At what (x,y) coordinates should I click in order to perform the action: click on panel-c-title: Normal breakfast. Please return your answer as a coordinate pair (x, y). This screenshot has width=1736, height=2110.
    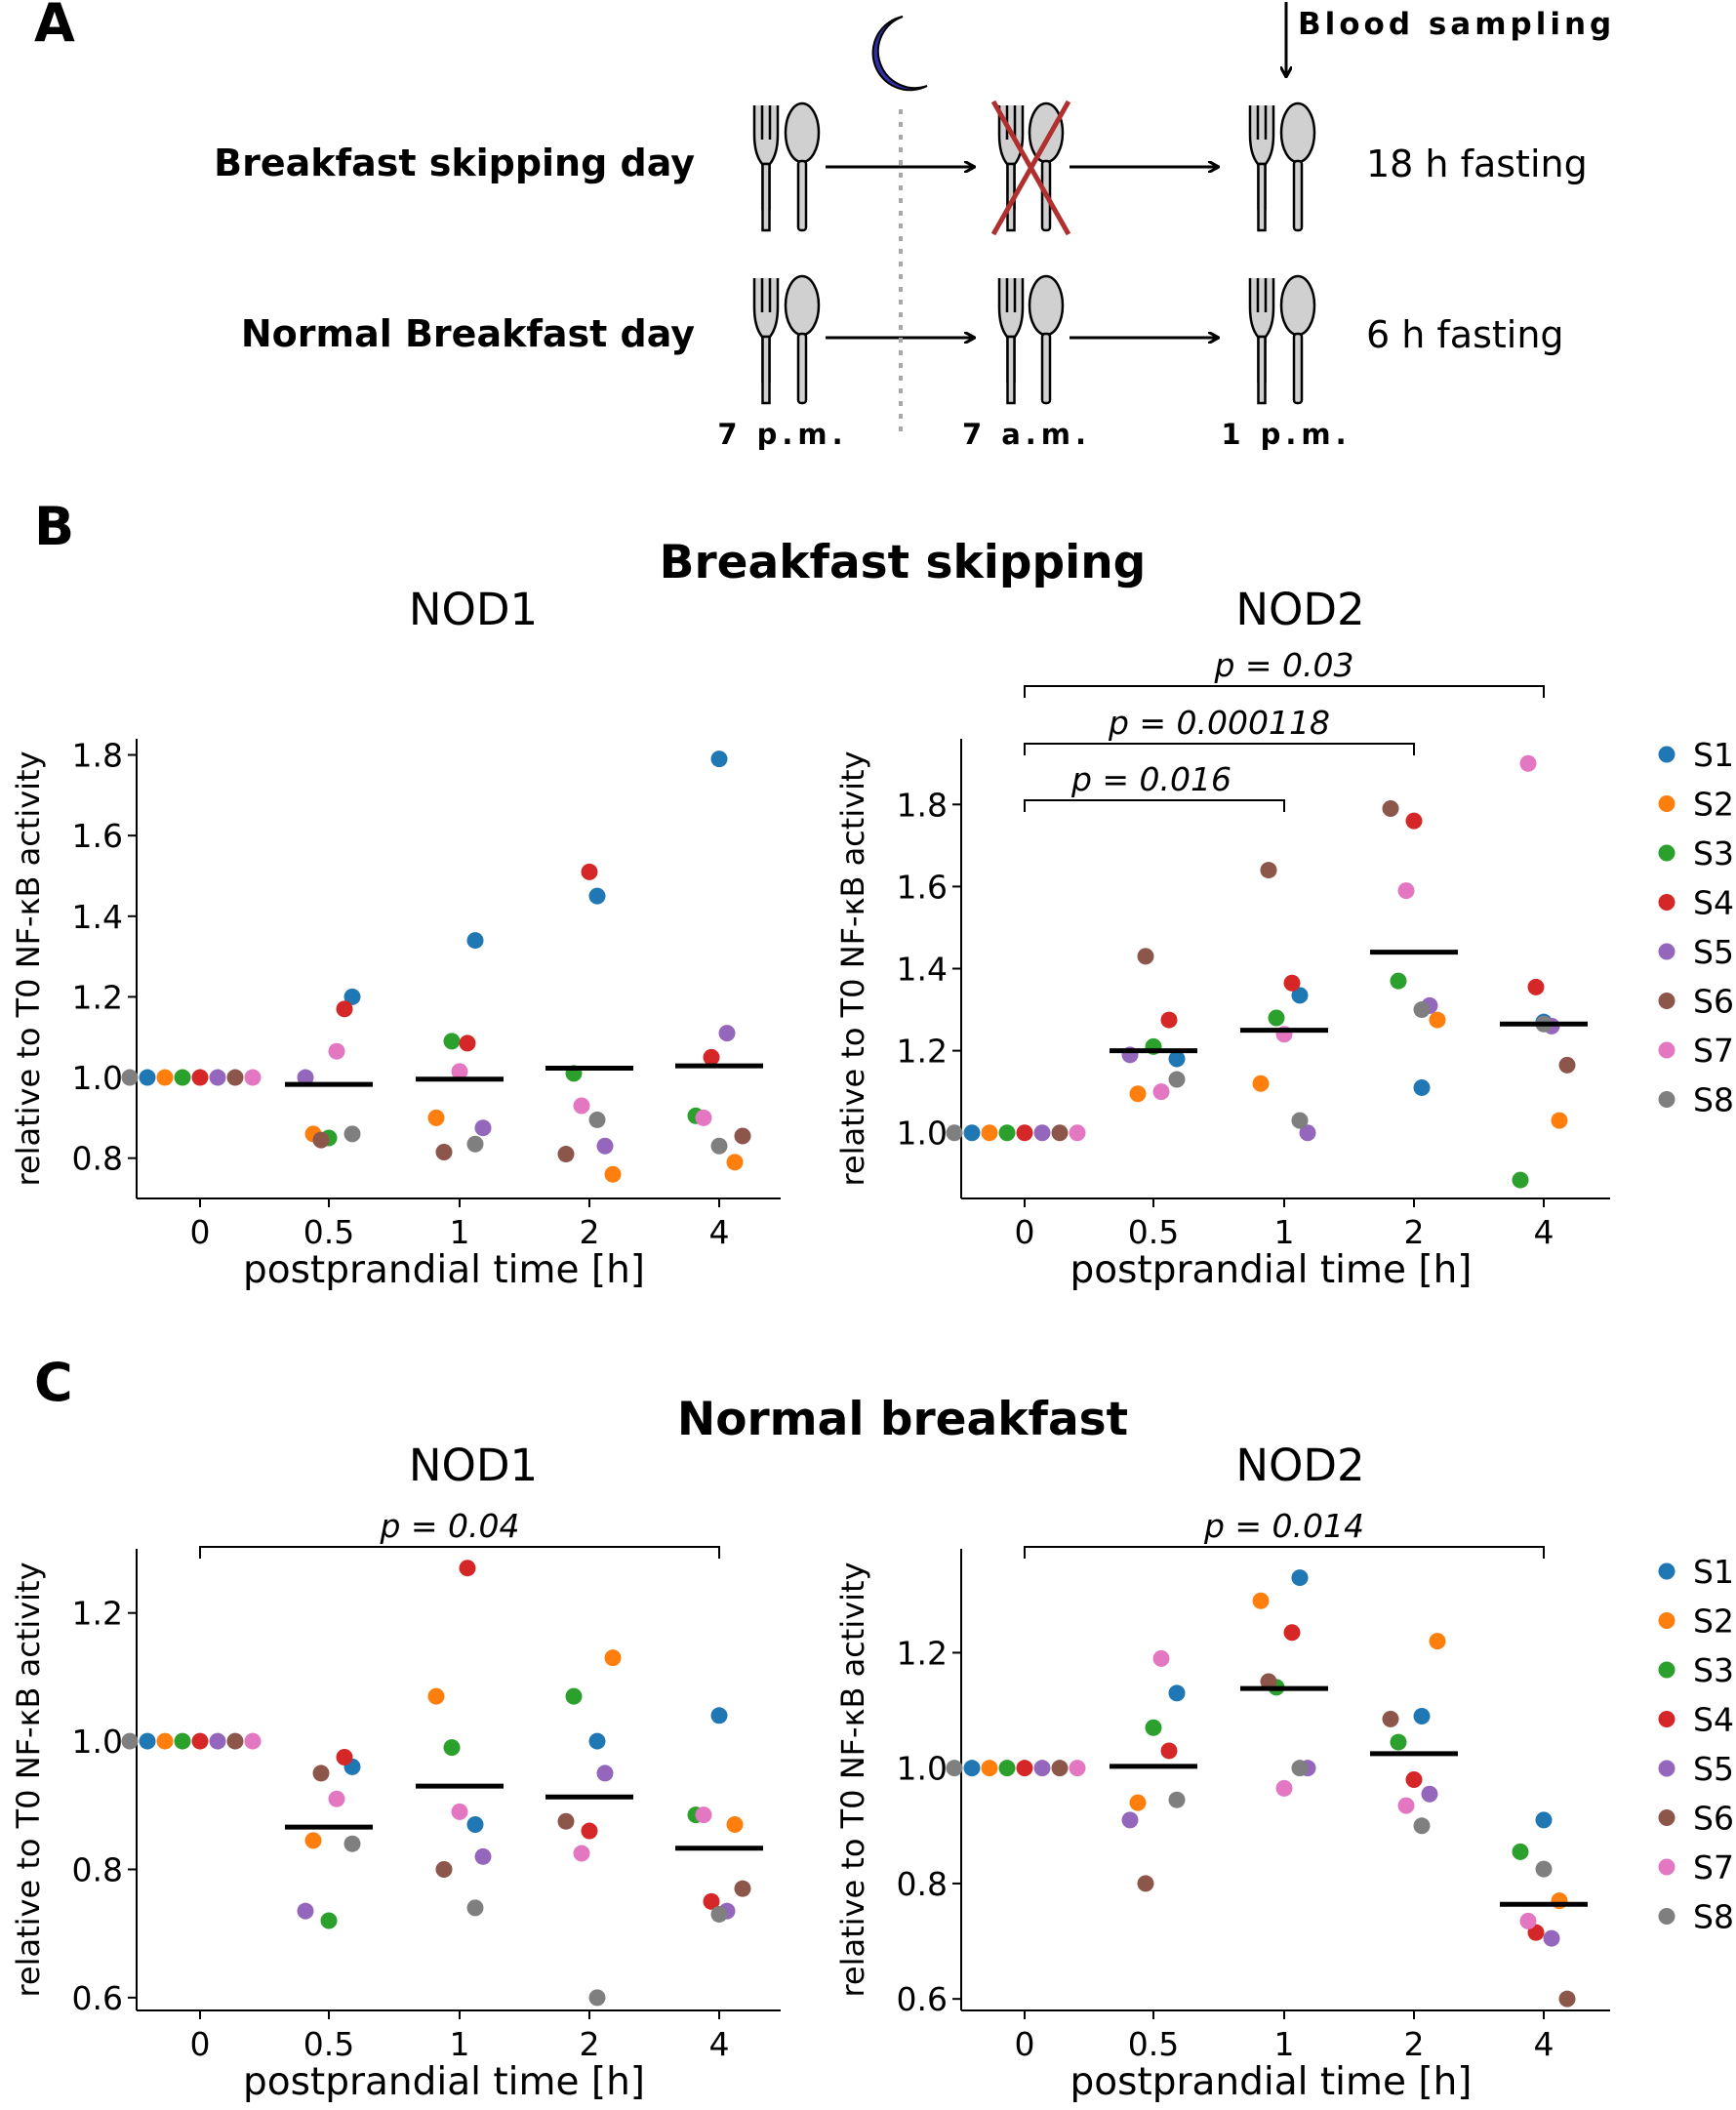
    Looking at the image, I should click on (902, 1419).